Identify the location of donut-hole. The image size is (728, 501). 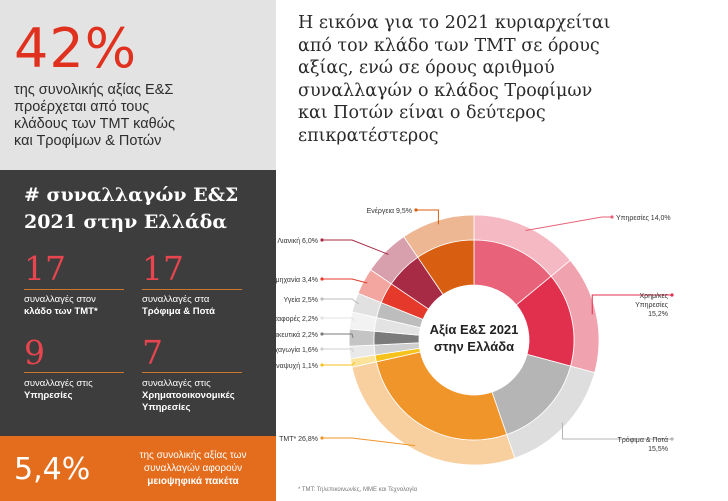
(474, 340).